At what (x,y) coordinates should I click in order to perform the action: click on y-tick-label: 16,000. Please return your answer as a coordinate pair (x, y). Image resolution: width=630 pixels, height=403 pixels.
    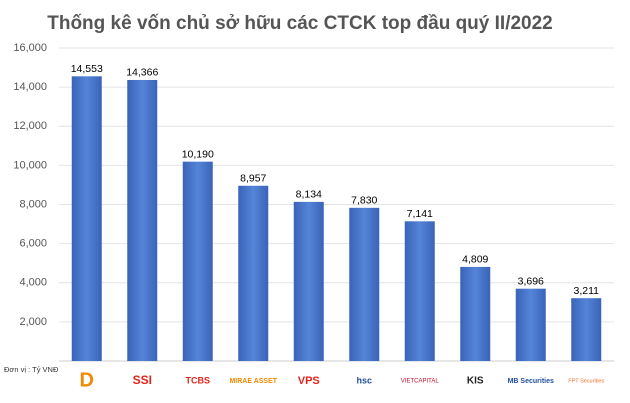
    Looking at the image, I should click on (30, 48).